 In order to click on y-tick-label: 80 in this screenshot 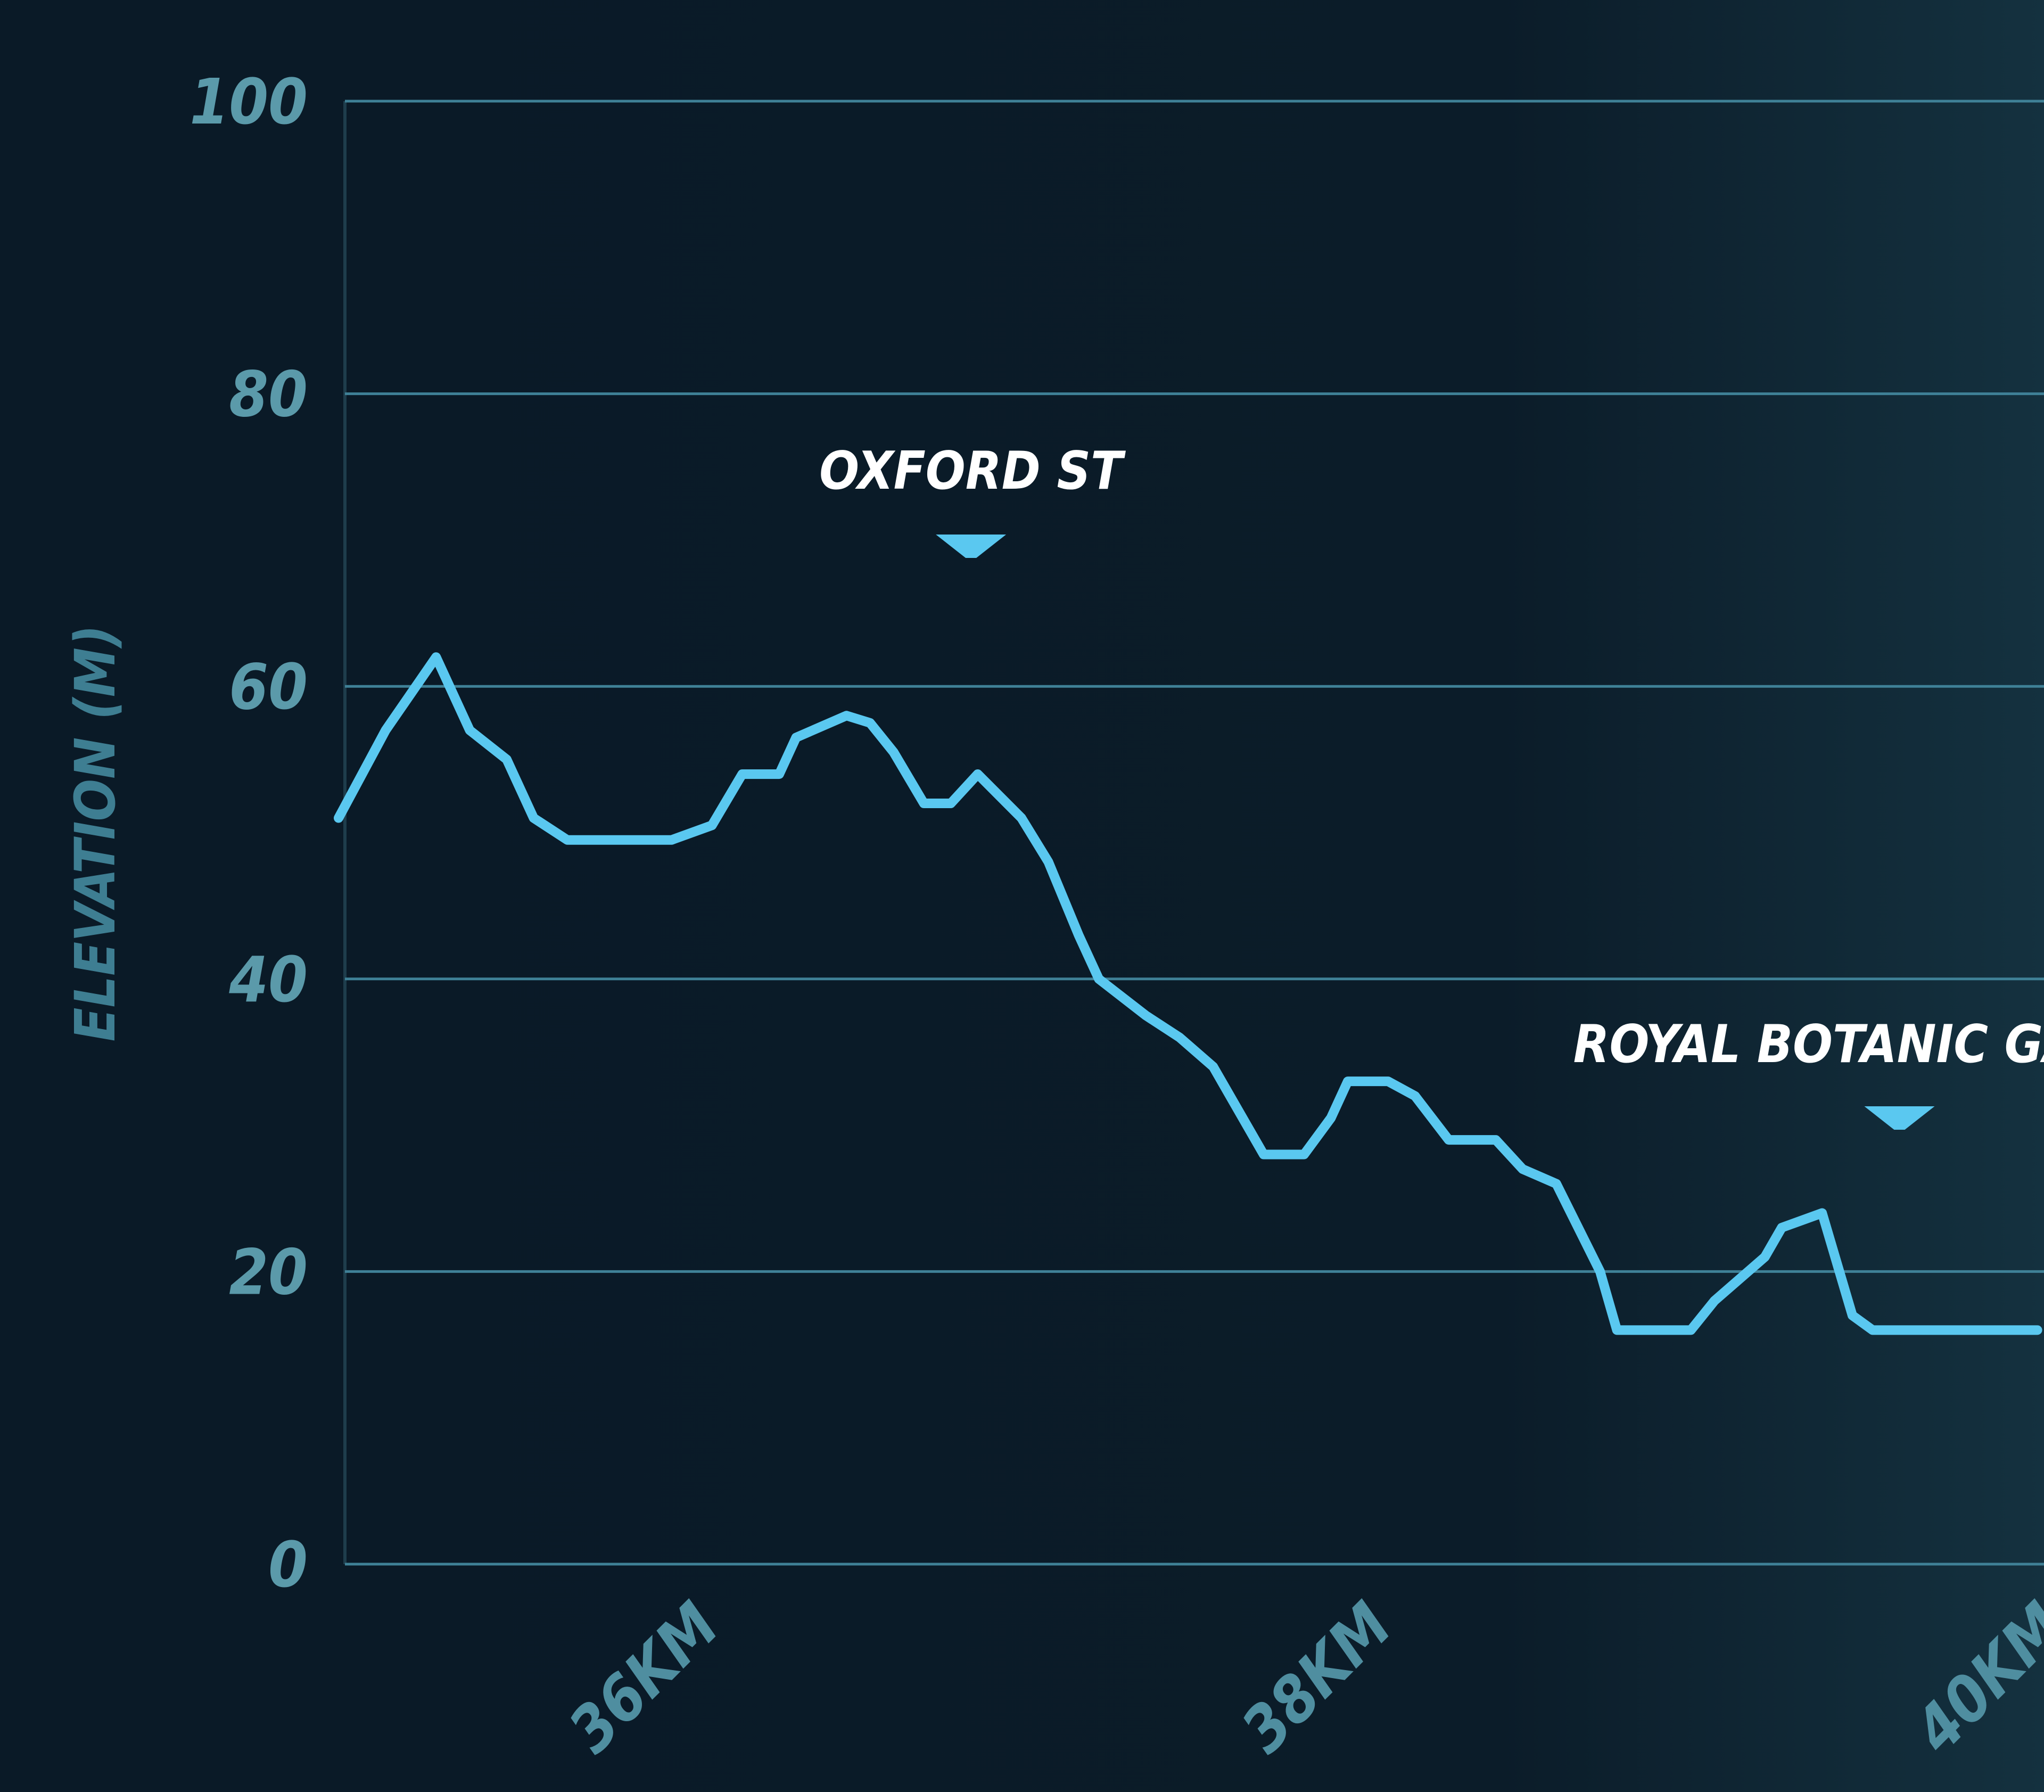, I will do `click(268, 394)`.